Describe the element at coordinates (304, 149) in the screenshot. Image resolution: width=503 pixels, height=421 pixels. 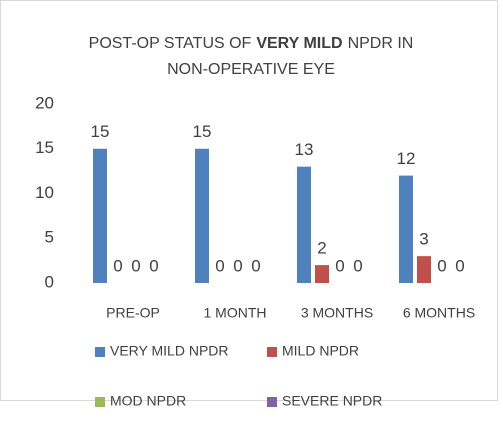
I see `data-label: 13` at that location.